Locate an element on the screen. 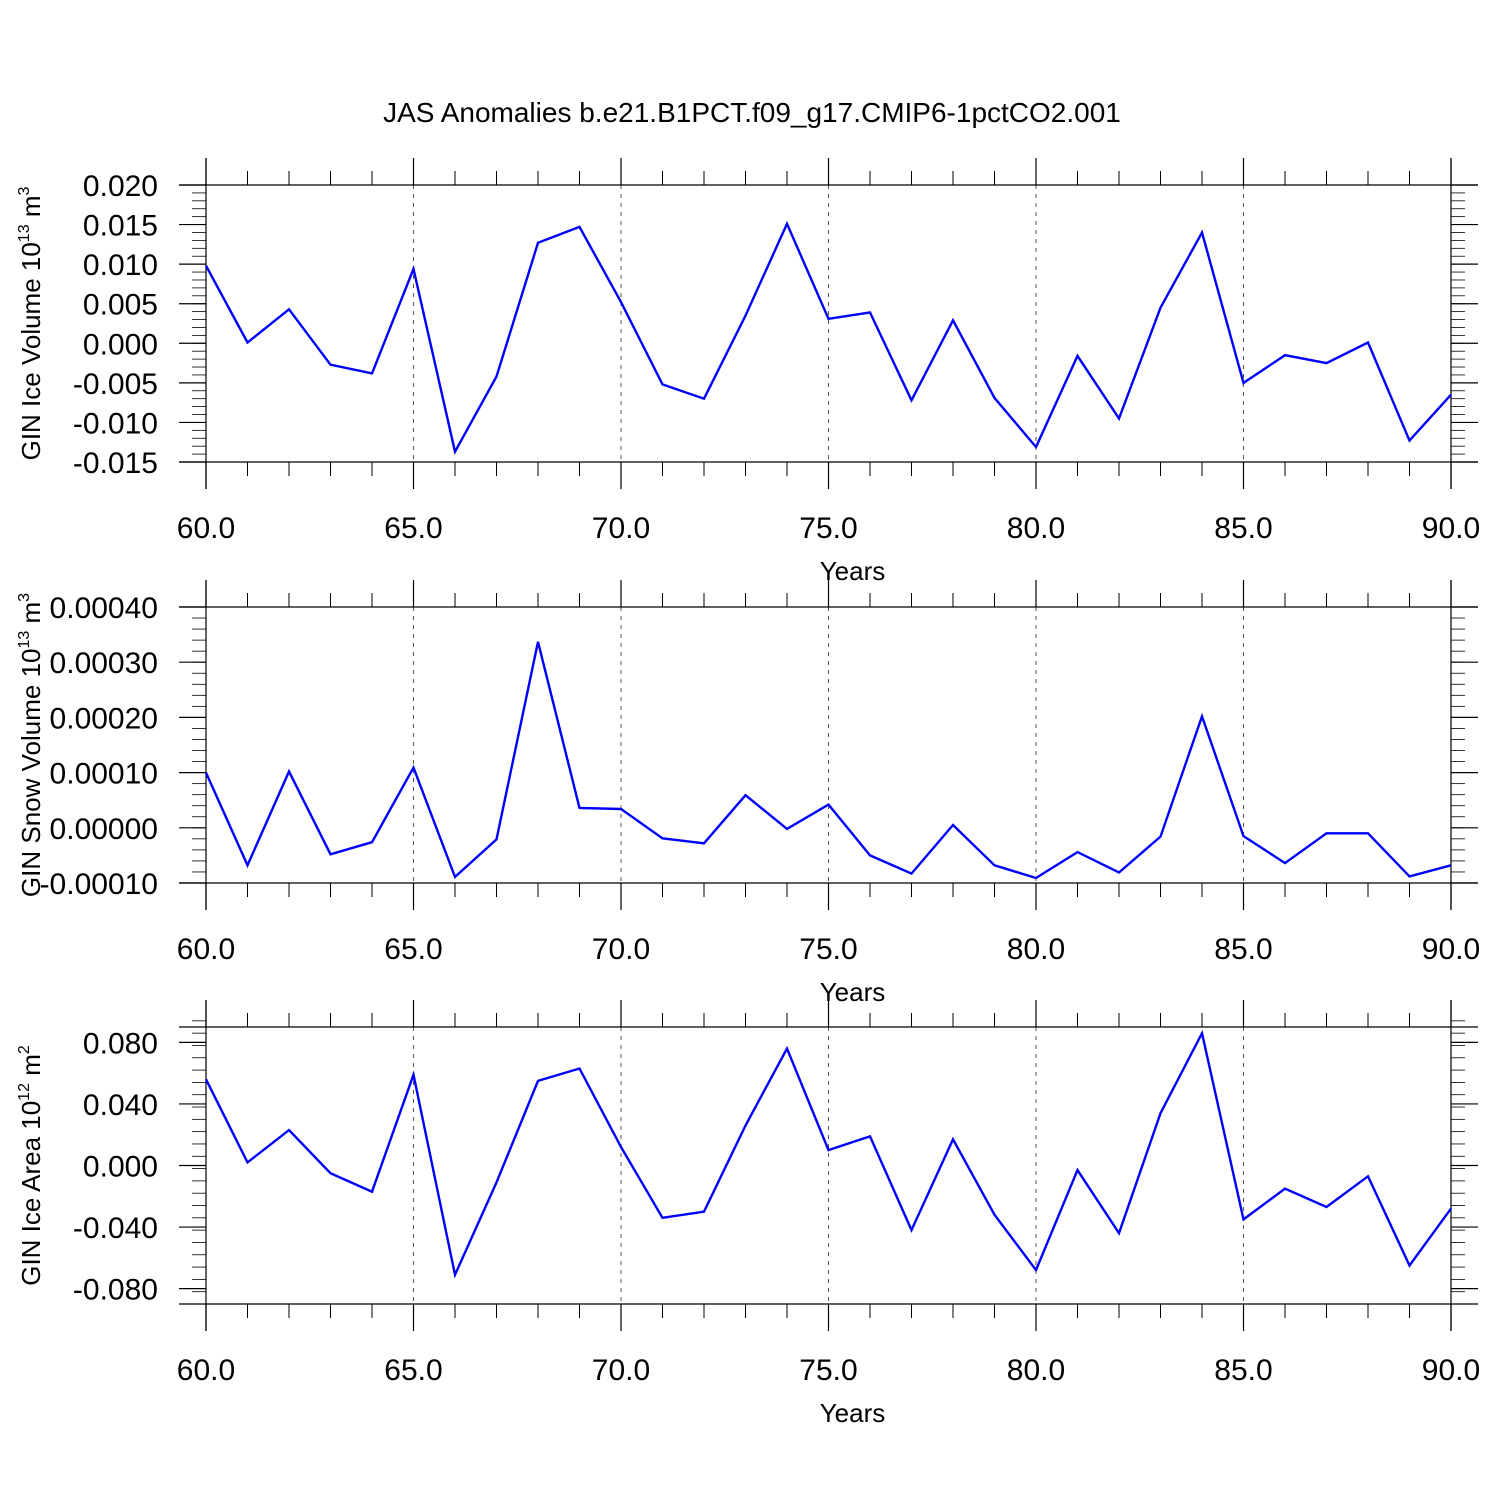  y-tick-label: -0.040 is located at coordinates (115, 1228).